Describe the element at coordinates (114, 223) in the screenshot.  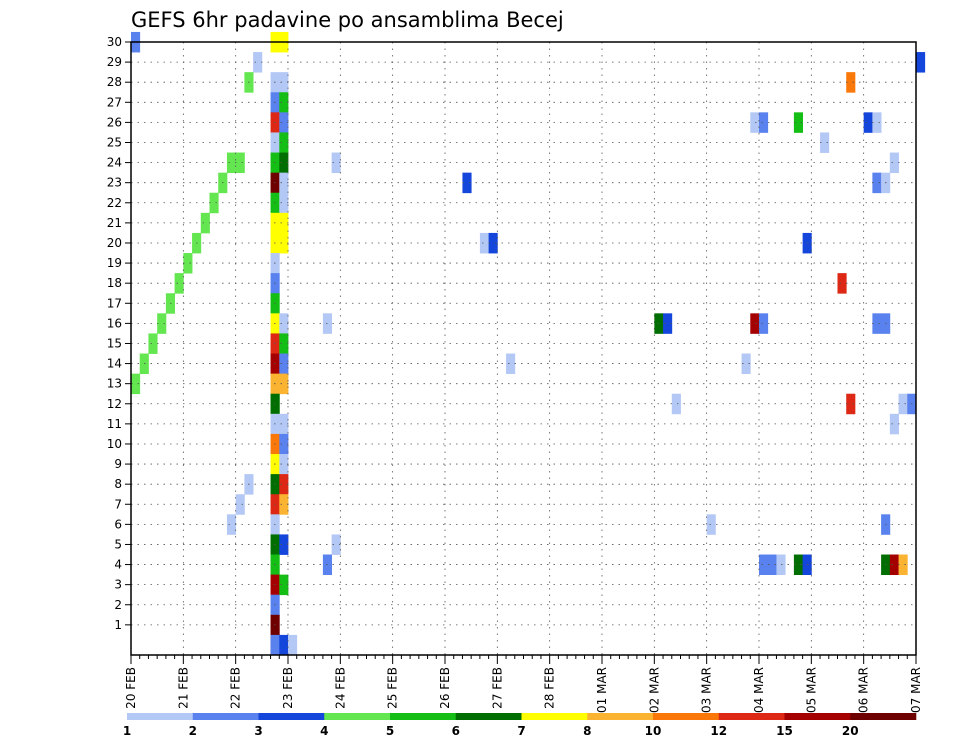
I see `y-tick-label: 21` at that location.